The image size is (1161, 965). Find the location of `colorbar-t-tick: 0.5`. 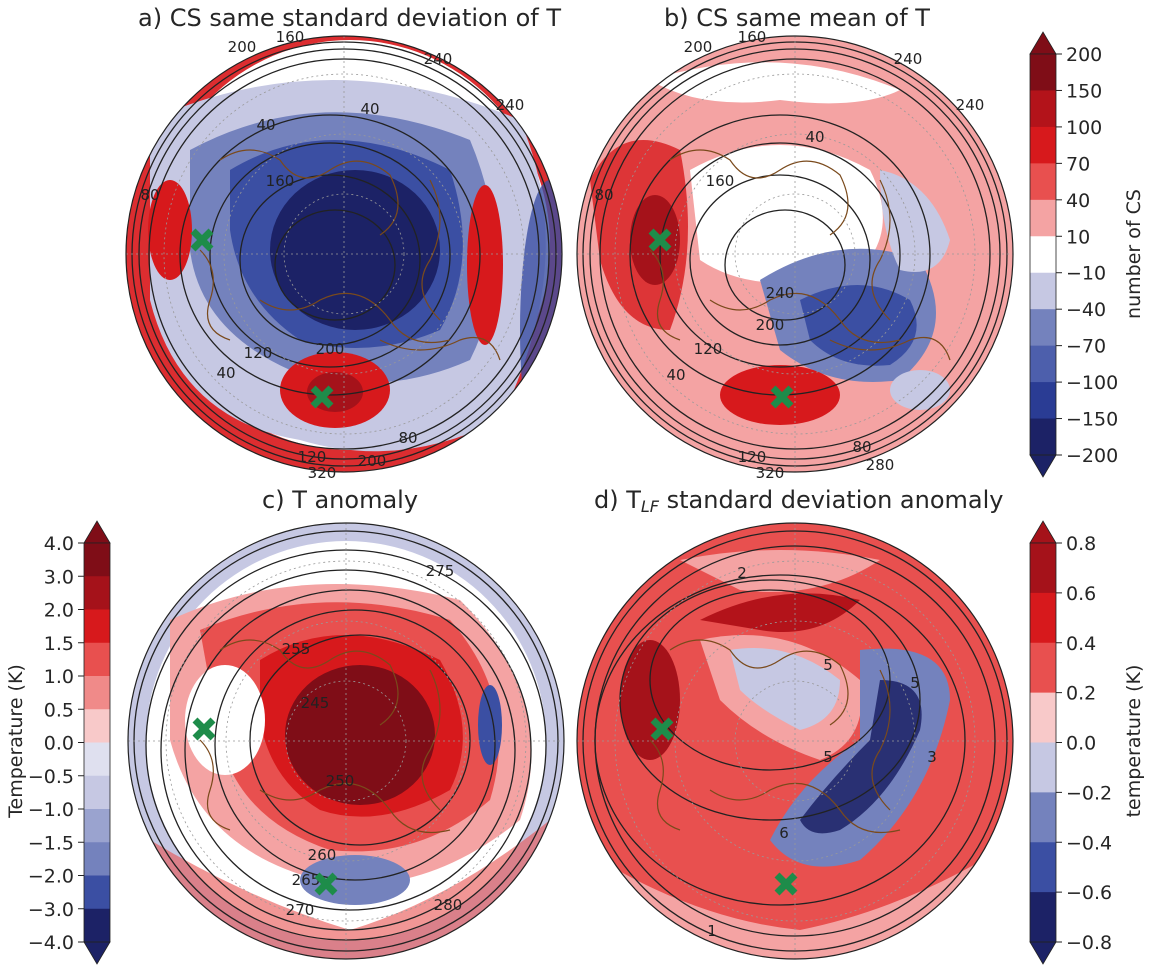

colorbar-t-tick: 0.5 is located at coordinates (59, 710).